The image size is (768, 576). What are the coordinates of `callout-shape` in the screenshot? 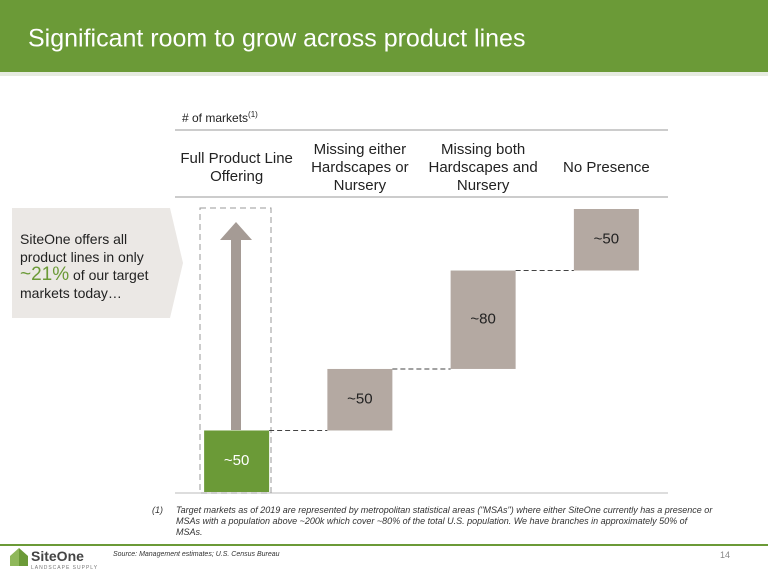 It's located at (97, 263).